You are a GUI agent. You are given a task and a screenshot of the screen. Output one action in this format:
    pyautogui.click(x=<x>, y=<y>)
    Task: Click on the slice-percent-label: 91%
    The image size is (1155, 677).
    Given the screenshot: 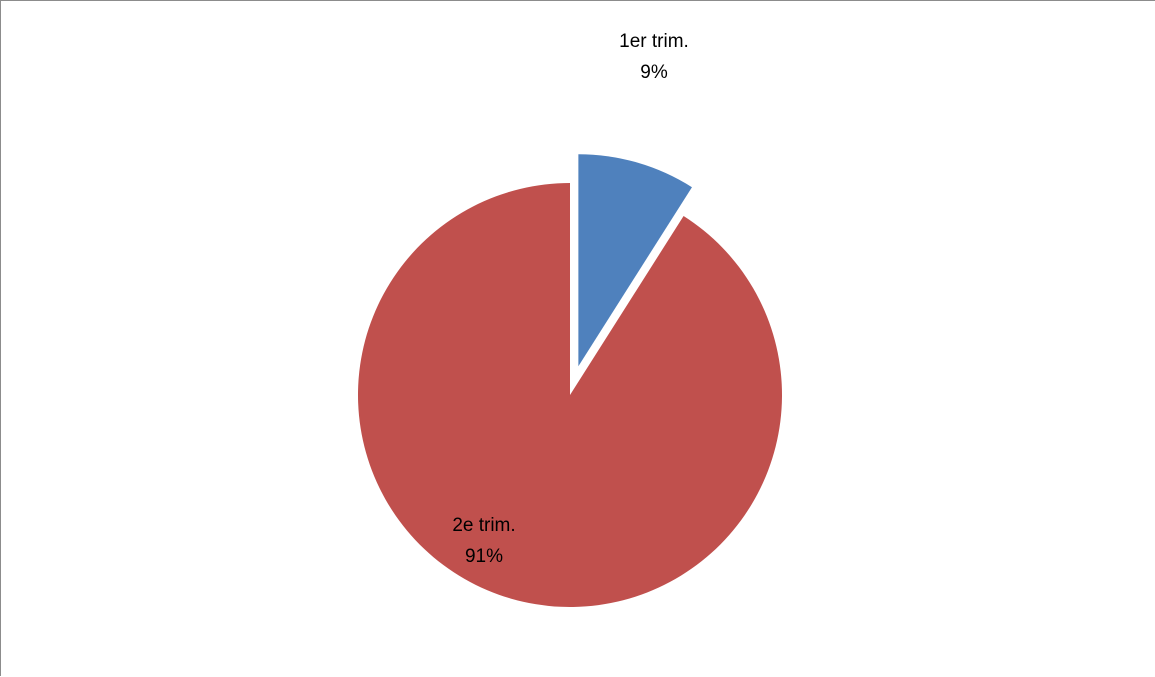 What is the action you would take?
    pyautogui.click(x=484, y=556)
    